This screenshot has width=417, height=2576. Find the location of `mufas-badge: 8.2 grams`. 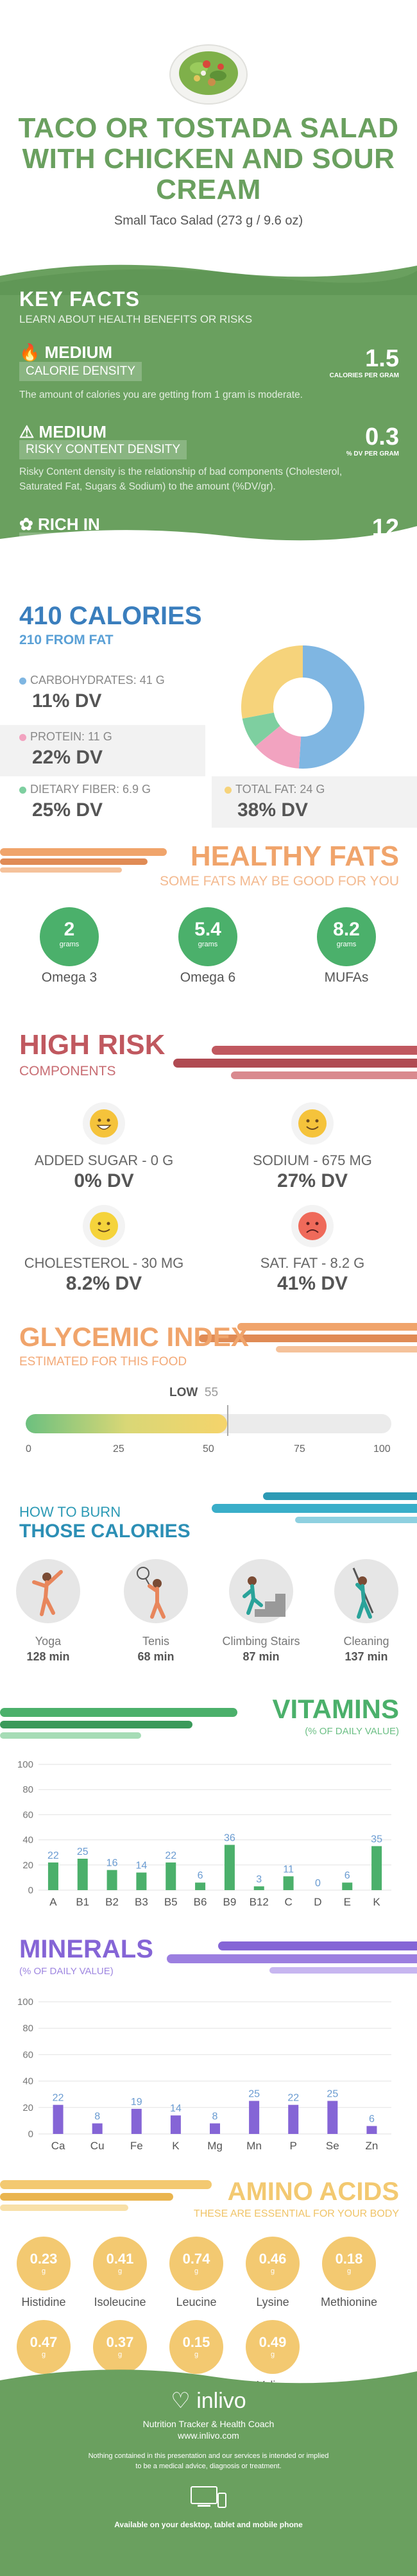

mufas-badge: 8.2 grams is located at coordinates (347, 936).